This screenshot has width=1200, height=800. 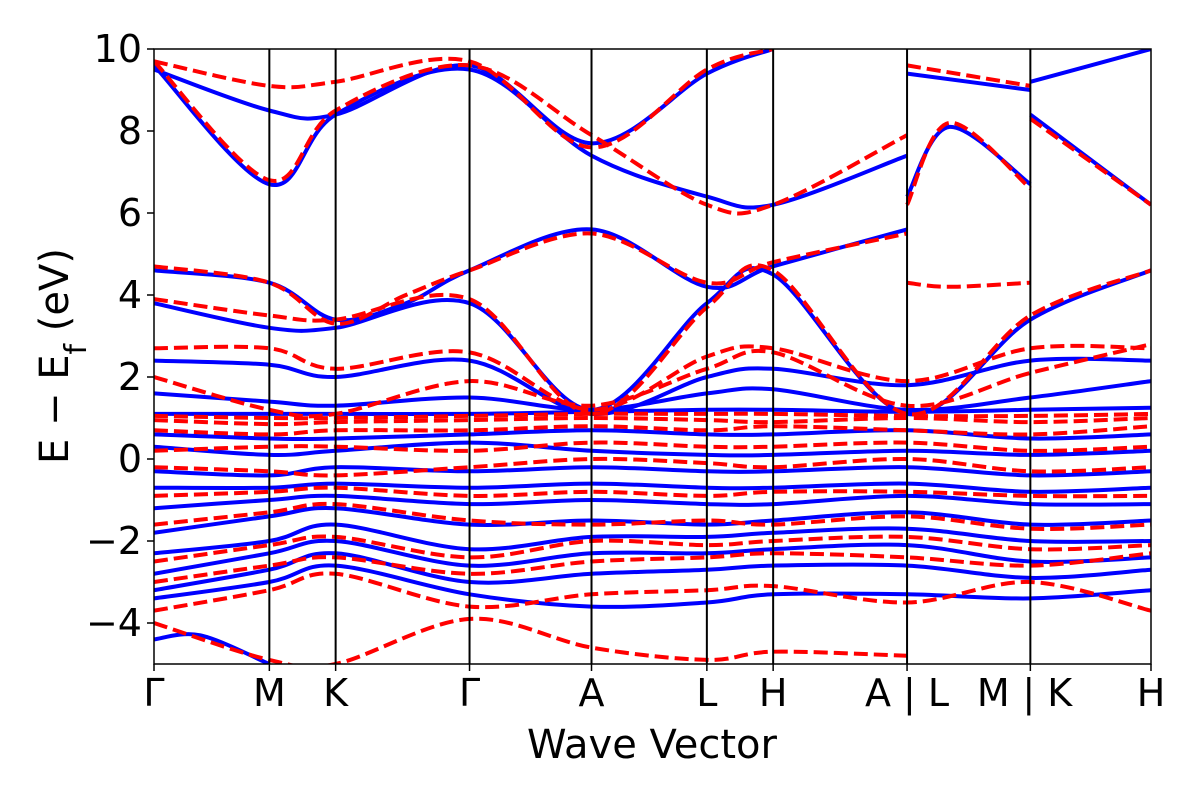 I want to click on y-tick-label: 6, so click(x=130, y=213).